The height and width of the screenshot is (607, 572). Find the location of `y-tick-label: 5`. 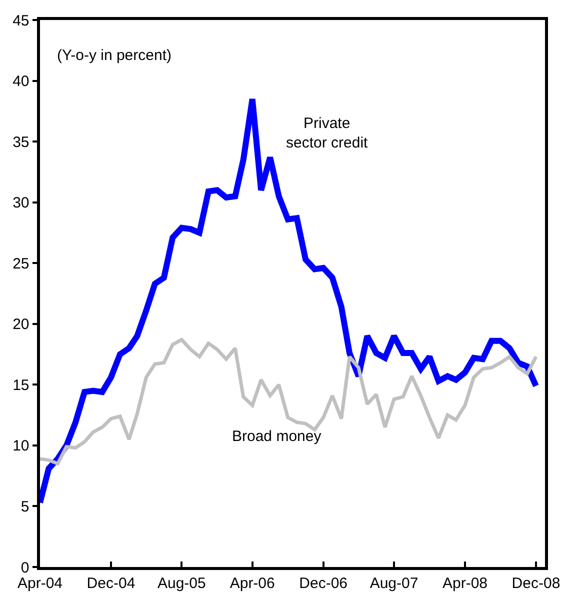

y-tick-label: 5 is located at coordinates (25, 507).